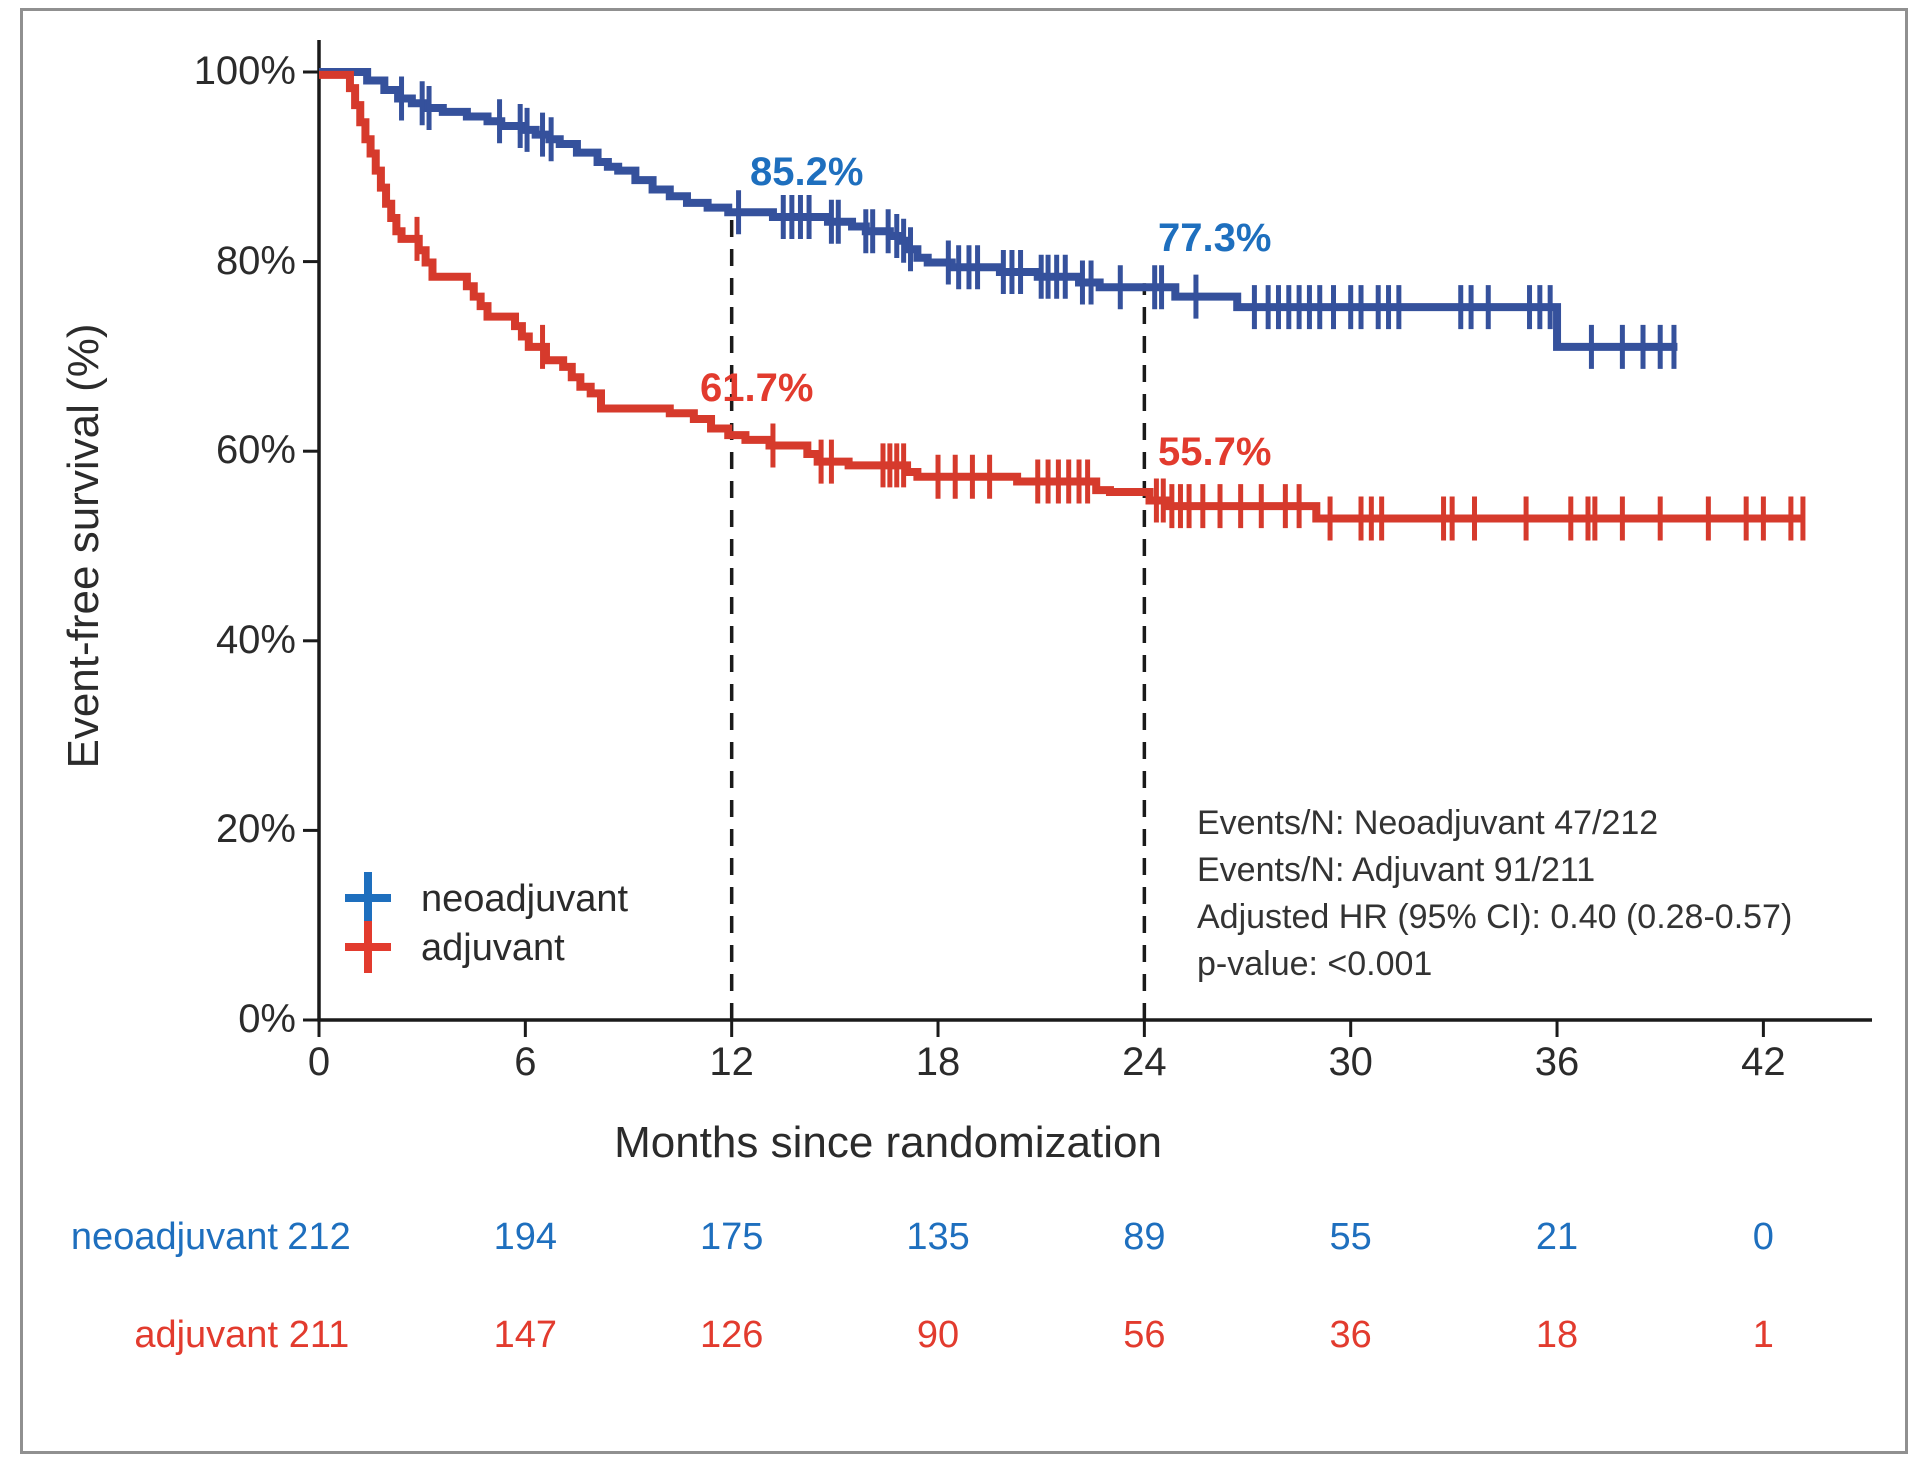 This screenshot has height=1462, width=1928. Describe the element at coordinates (938, 1062) in the screenshot. I see `x-tick-label: 18` at that location.